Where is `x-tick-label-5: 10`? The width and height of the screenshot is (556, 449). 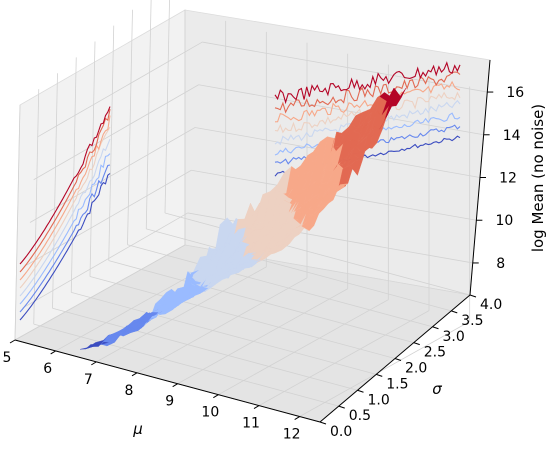
x-tick-label-5: 10 is located at coordinates (210, 413).